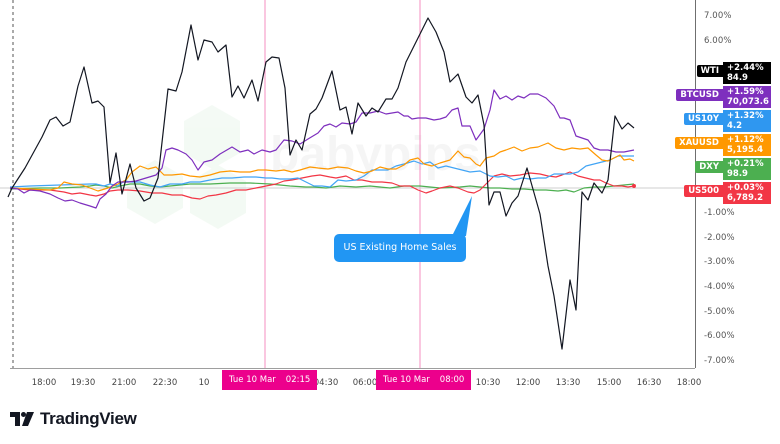  What do you see at coordinates (83, 383) in the screenshot?
I see `time-axis-tick: 19:30` at bounding box center [83, 383].